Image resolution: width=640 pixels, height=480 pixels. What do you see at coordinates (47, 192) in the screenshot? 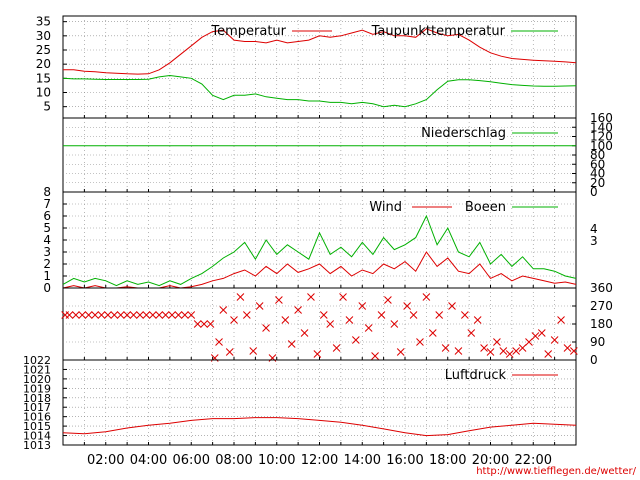
I see `y-tick-label: 8` at bounding box center [47, 192].